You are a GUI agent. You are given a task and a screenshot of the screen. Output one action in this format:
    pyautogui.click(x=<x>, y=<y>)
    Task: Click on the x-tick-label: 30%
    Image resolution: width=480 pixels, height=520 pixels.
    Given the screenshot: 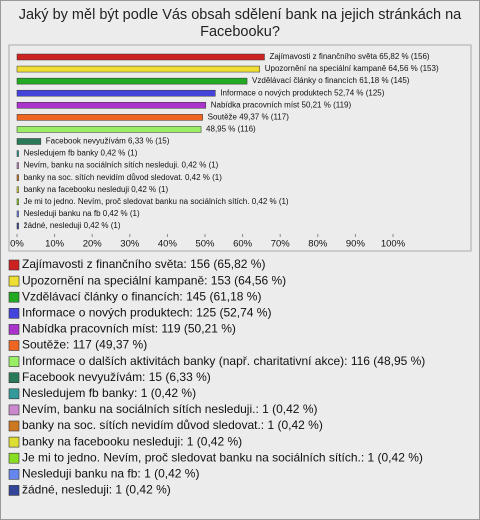 What is the action you would take?
    pyautogui.click(x=130, y=244)
    